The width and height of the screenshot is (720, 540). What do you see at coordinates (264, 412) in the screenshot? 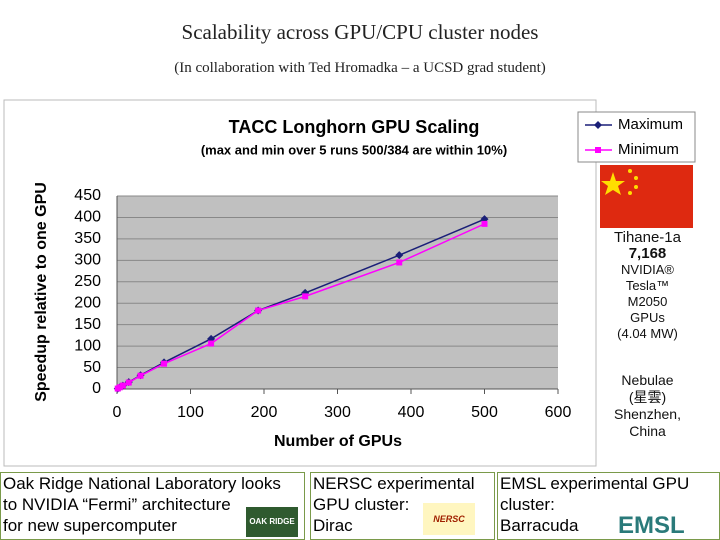
I see `x-tick-label: 200` at bounding box center [264, 412].